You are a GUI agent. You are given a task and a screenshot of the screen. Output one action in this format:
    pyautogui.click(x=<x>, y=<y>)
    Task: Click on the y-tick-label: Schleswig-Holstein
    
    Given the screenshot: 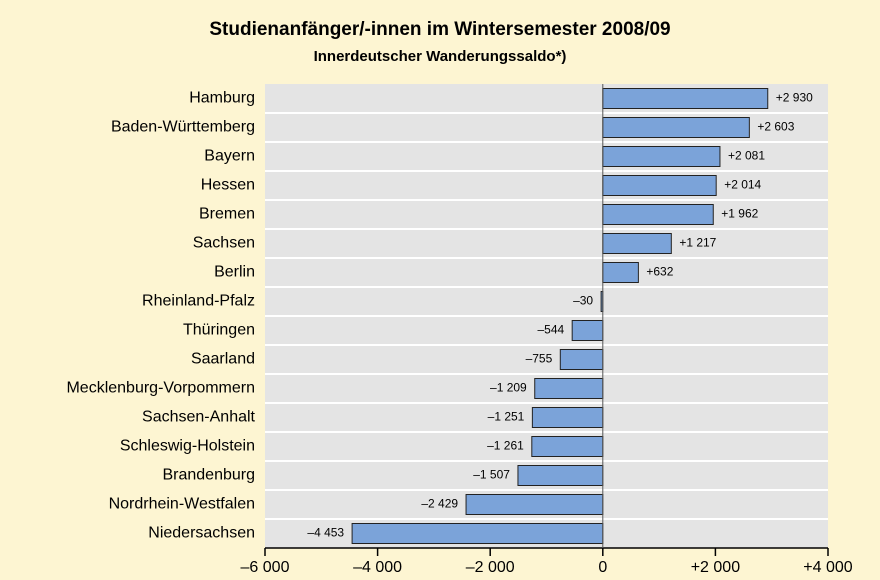 What is the action you would take?
    pyautogui.click(x=187, y=446)
    